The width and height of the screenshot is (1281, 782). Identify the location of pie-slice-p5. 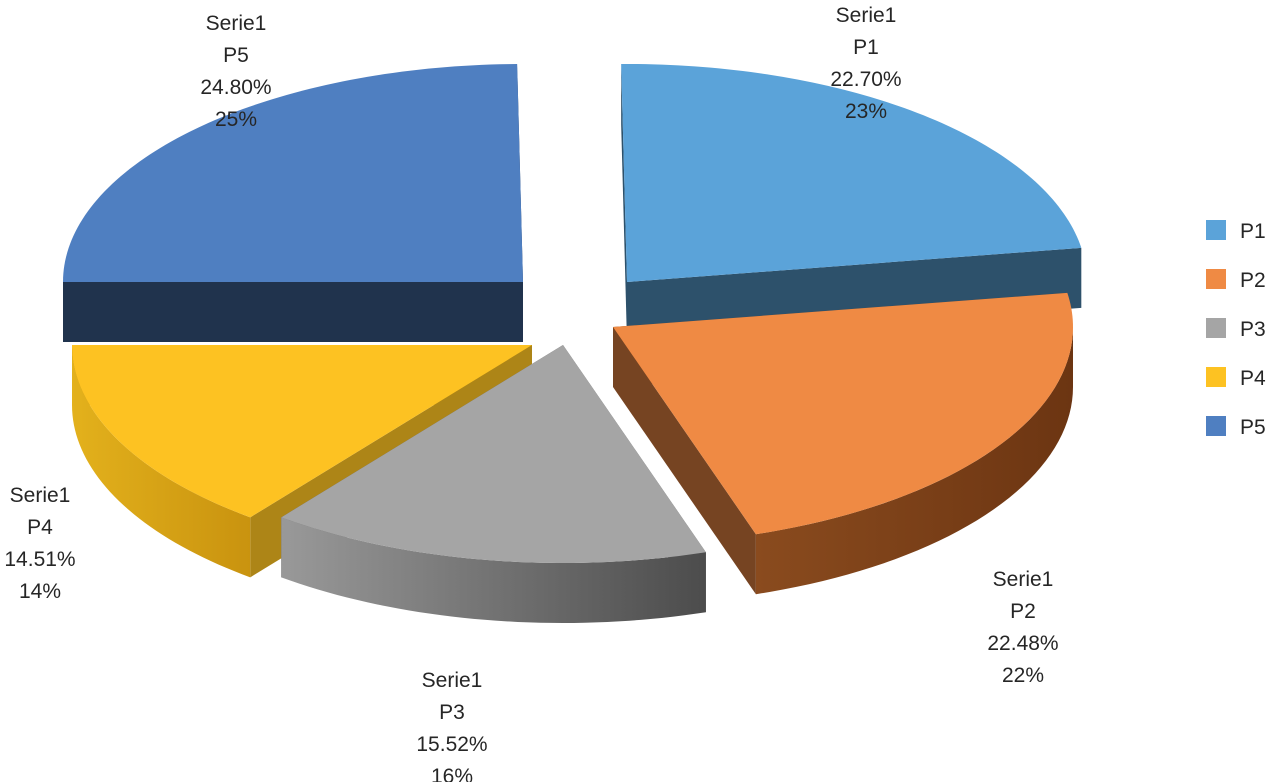
(293, 203).